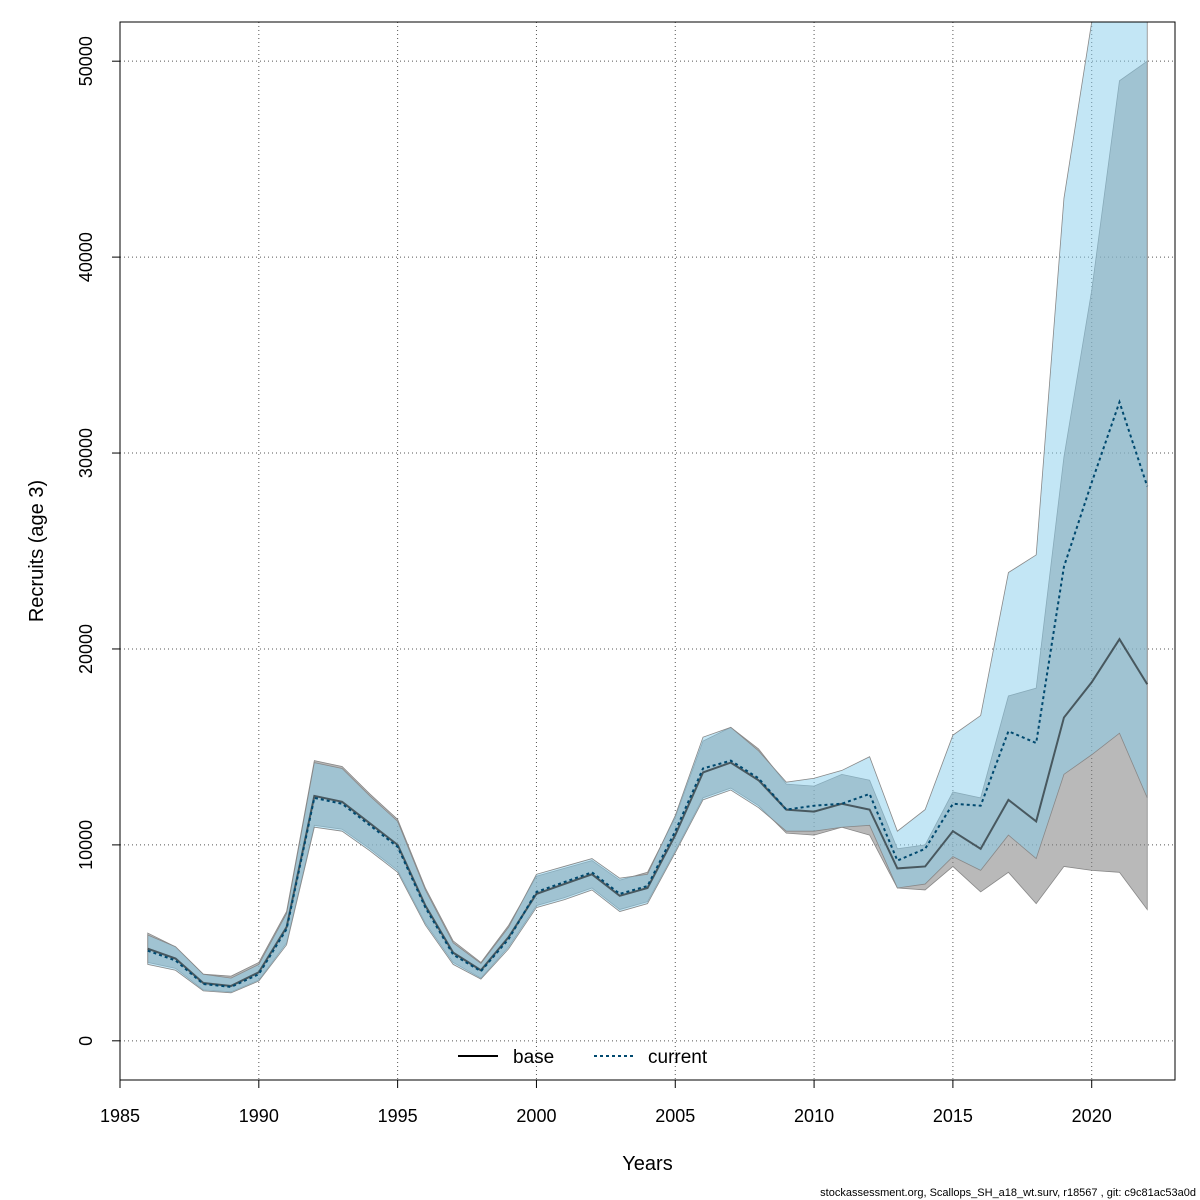 The image size is (1200, 1200). I want to click on x-tick-label: 1990, so click(259, 1116).